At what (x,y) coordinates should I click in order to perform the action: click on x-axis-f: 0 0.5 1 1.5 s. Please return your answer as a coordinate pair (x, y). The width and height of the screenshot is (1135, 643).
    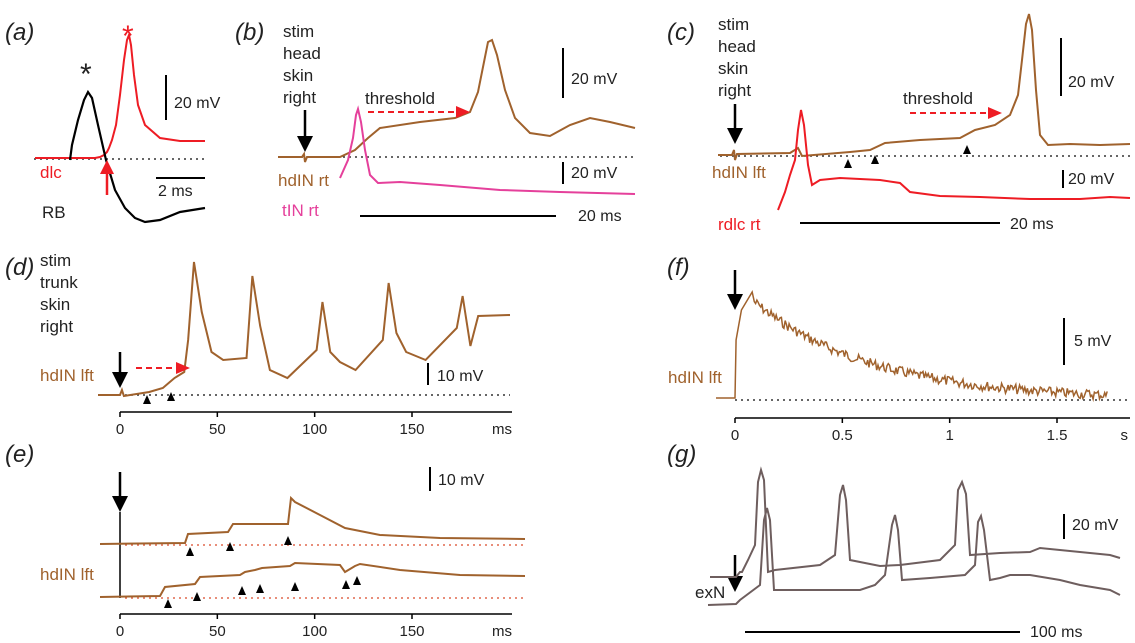
    Looking at the image, I should click on (930, 430).